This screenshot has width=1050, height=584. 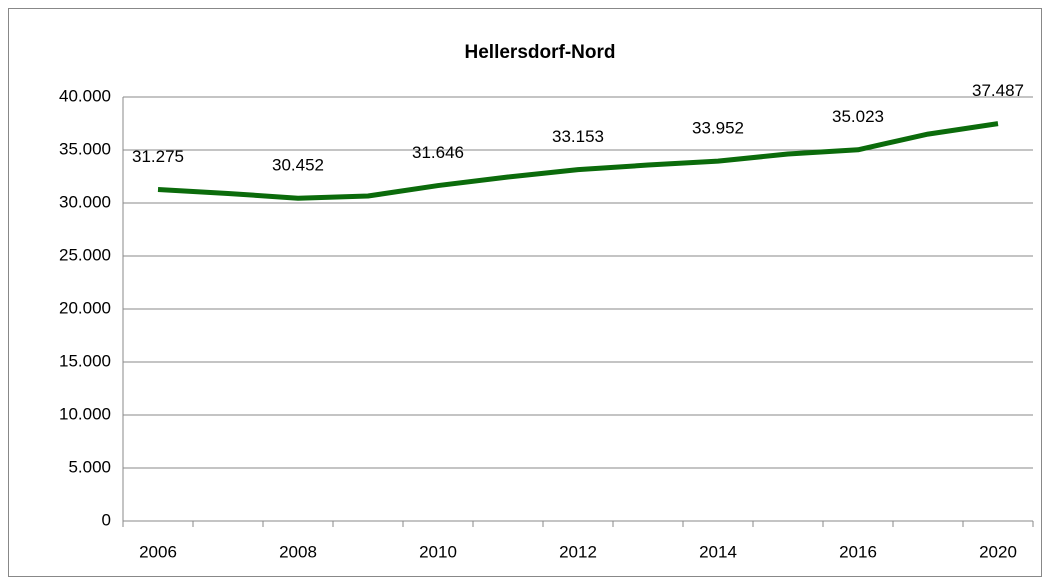 What do you see at coordinates (89, 466) in the screenshot?
I see `y-tick-label: 5.000` at bounding box center [89, 466].